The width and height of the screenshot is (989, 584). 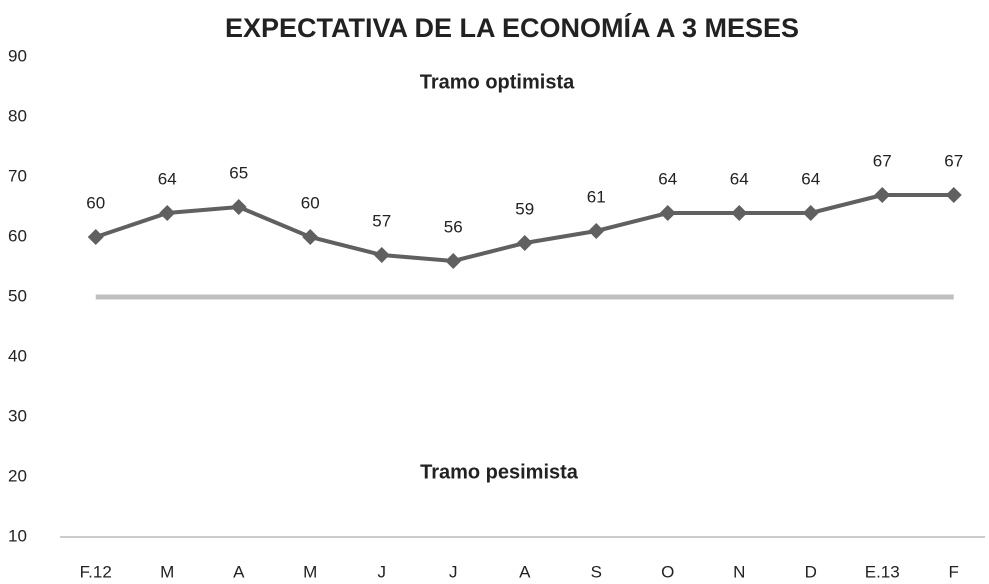 I want to click on x-tick-label: N, so click(x=739, y=571).